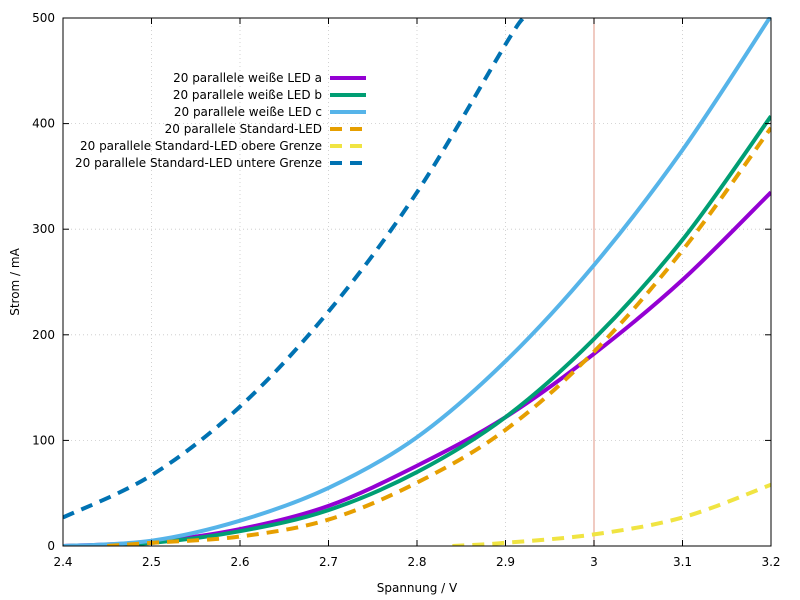 The height and width of the screenshot is (600, 800). I want to click on legend-label-1: 20 parallele weiße LED a, so click(247, 78).